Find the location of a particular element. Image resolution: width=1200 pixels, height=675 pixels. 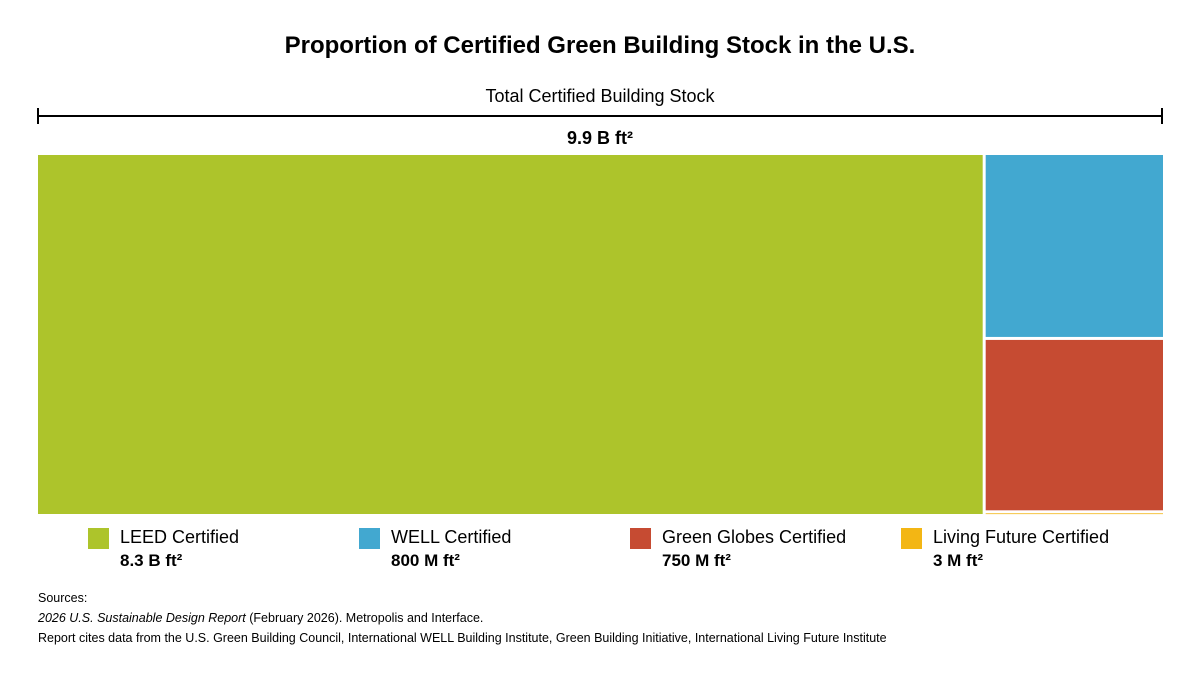

legend-value-green-globes: 750 M ft² is located at coordinates (696, 560).